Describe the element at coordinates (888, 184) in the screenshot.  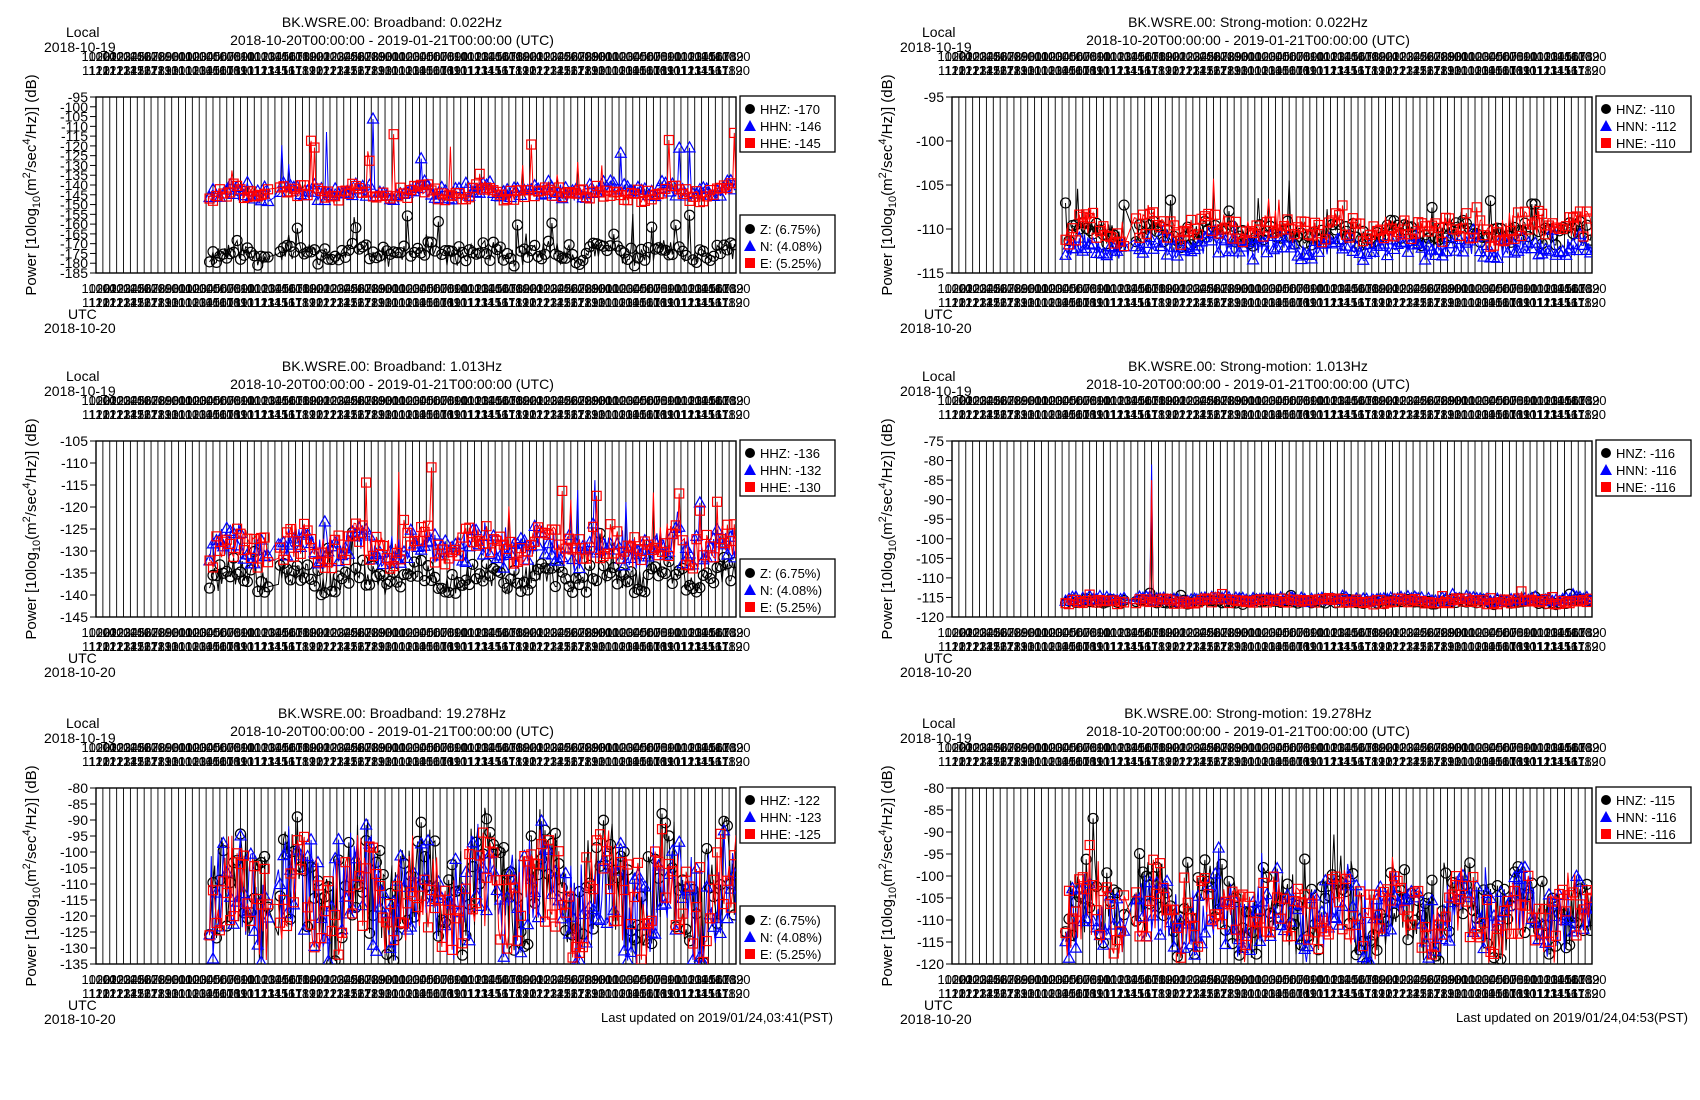
I see `y-axis-label: Power [10log10(m2/sec4/Hz)] (dB)` at that location.